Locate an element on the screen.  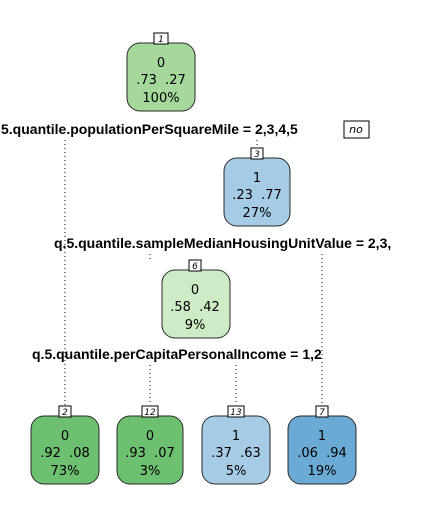
node-id: 6 is located at coordinates (195, 267).